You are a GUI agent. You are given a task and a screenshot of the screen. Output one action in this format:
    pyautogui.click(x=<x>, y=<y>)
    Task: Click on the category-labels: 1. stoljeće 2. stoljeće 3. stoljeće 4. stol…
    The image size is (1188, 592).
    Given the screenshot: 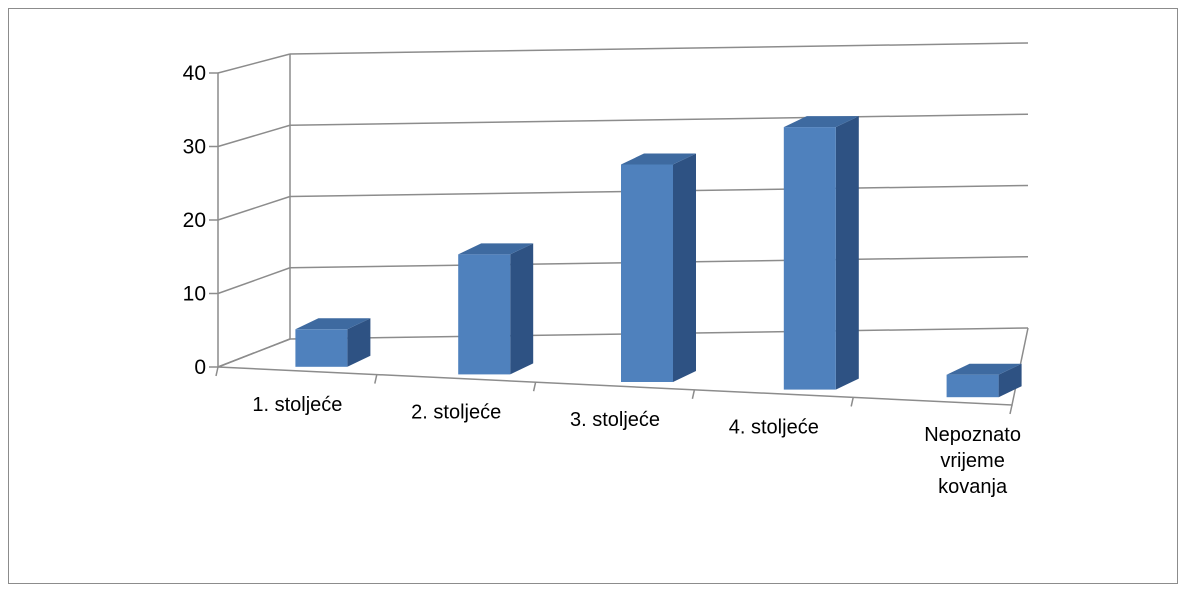 What is the action you would take?
    pyautogui.click(x=636, y=446)
    